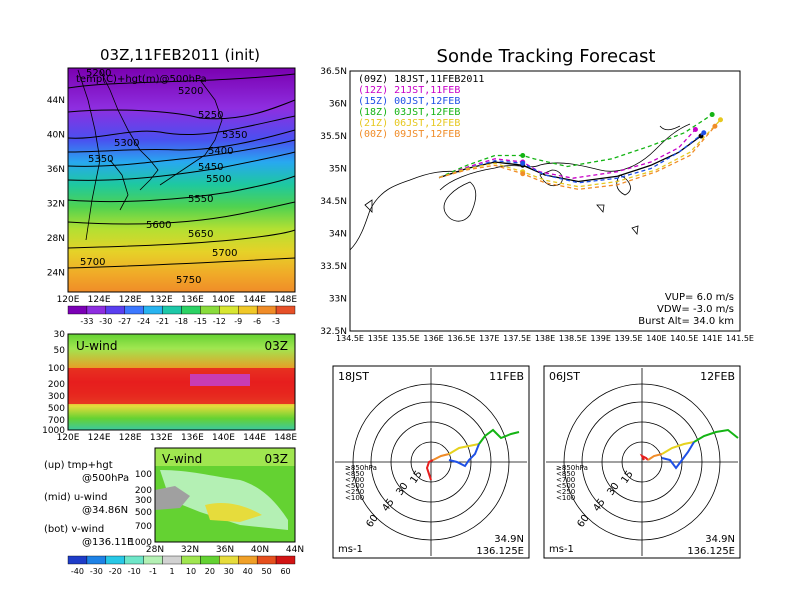 Image resolution: width=792 pixels, height=612 pixels. What do you see at coordinates (338, 105) in the screenshot?
I see `y-tick-label: 36N` at bounding box center [338, 105].